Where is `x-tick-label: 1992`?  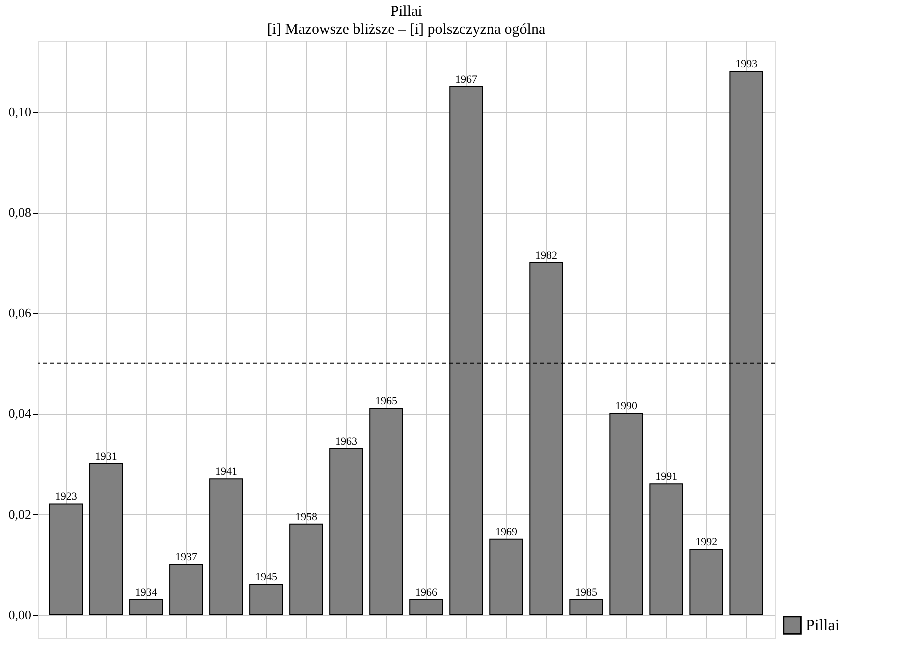
x-tick-label: 1992 is located at coordinates (707, 542).